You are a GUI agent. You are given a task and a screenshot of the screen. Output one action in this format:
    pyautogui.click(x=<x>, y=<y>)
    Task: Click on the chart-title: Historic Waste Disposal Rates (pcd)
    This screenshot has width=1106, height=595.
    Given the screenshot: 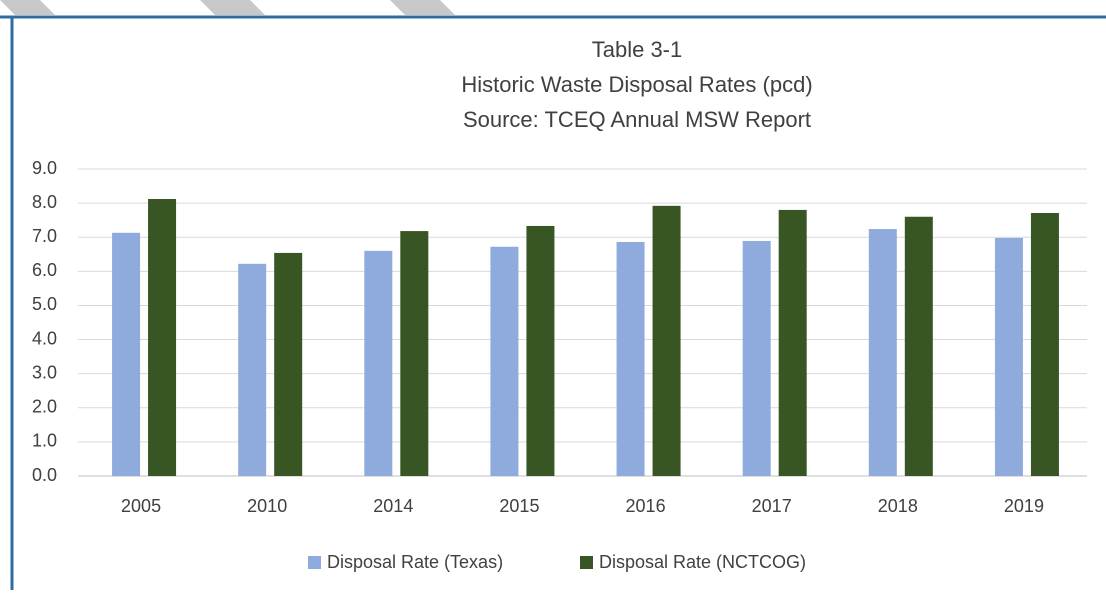 What is the action you would take?
    pyautogui.click(x=636, y=84)
    